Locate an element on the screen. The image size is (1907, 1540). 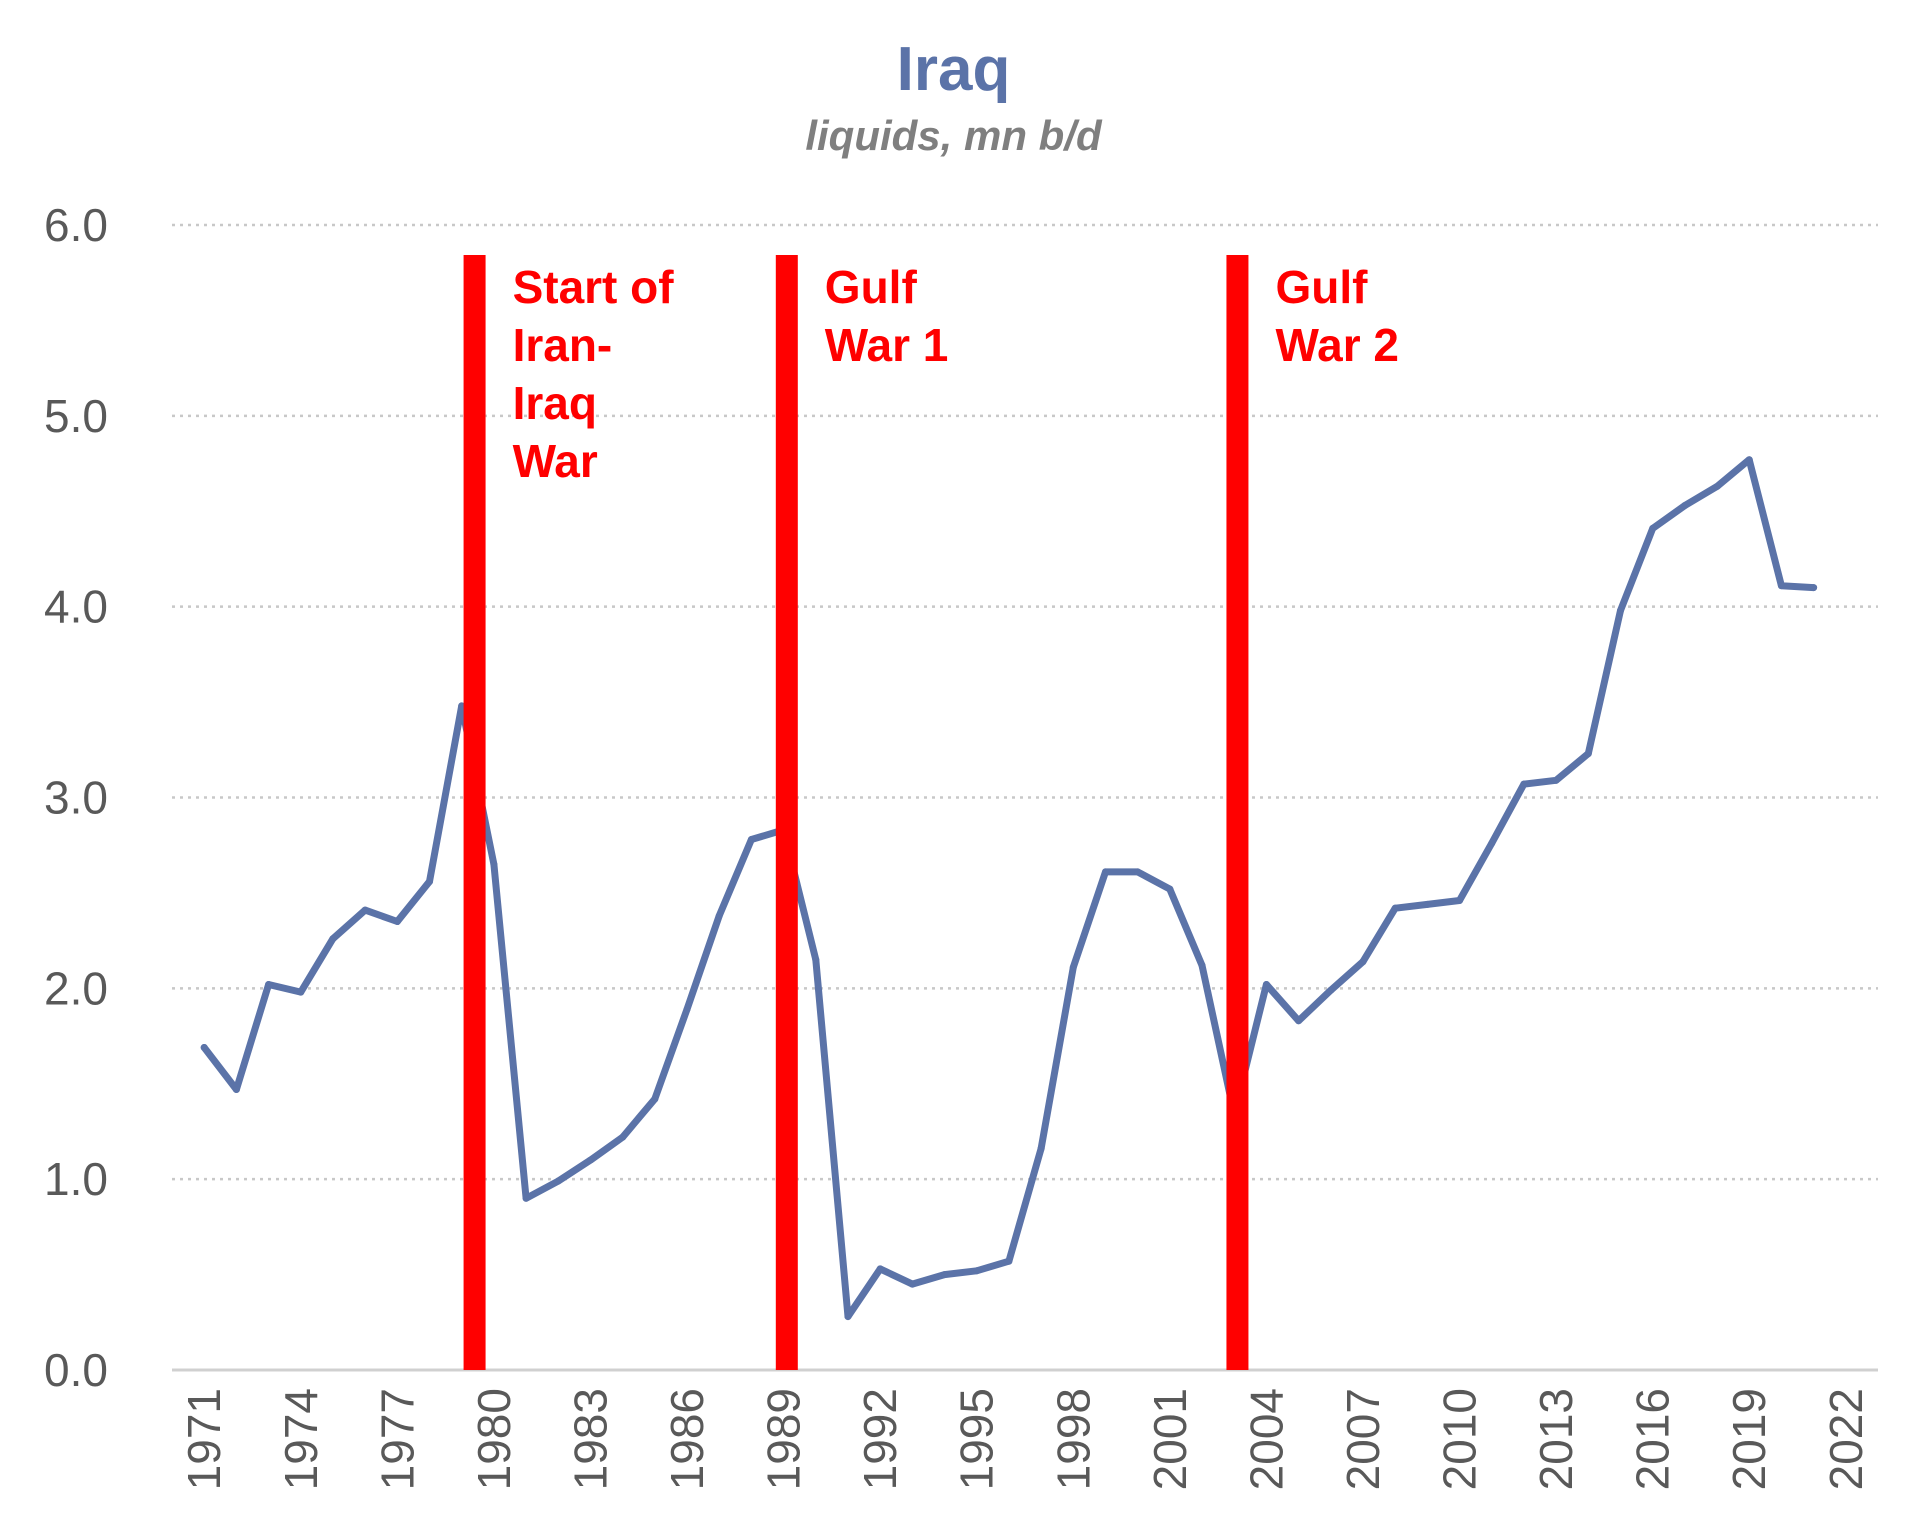
event-annotation-line: Start of is located at coordinates (594, 287).